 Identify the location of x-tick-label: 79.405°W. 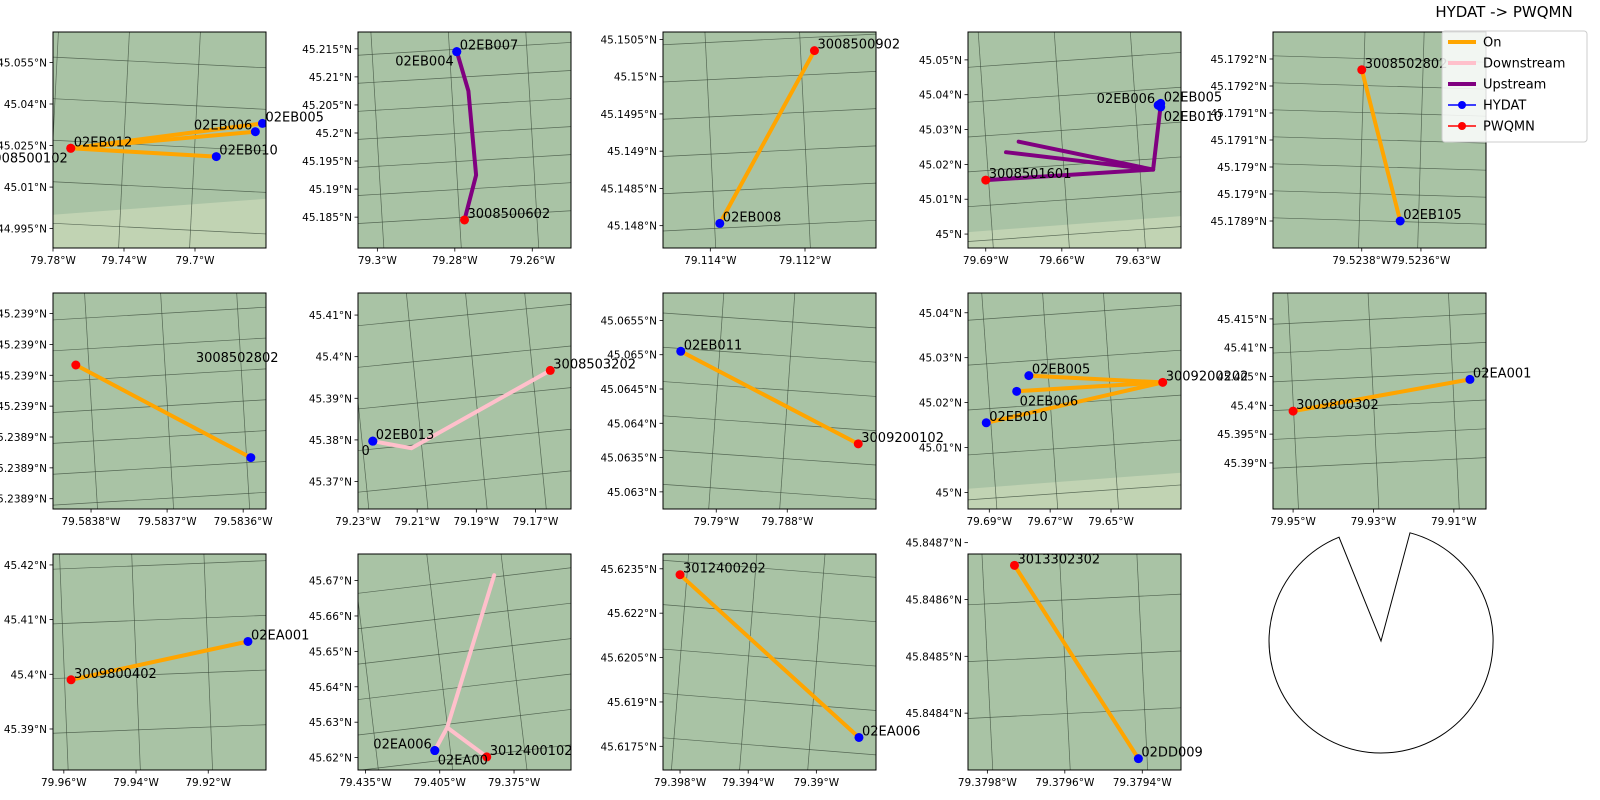
(440, 783).